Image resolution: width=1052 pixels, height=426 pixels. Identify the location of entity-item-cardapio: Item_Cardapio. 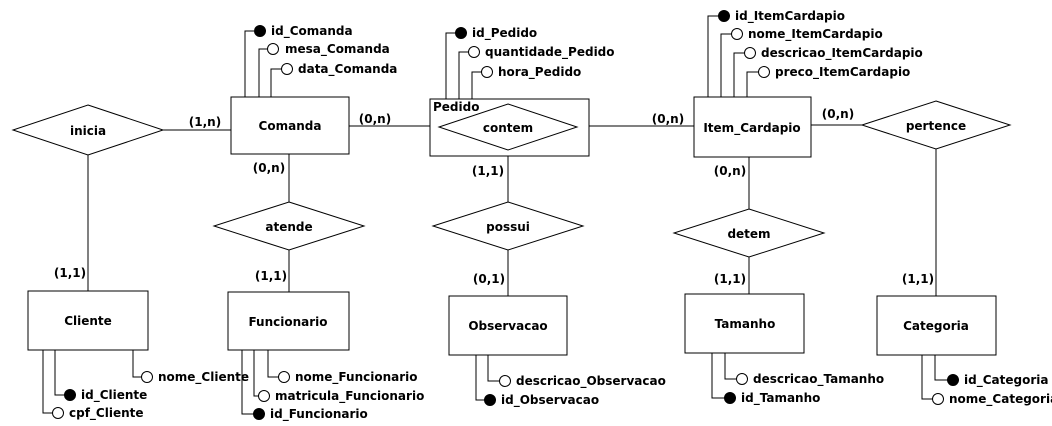
(752, 127).